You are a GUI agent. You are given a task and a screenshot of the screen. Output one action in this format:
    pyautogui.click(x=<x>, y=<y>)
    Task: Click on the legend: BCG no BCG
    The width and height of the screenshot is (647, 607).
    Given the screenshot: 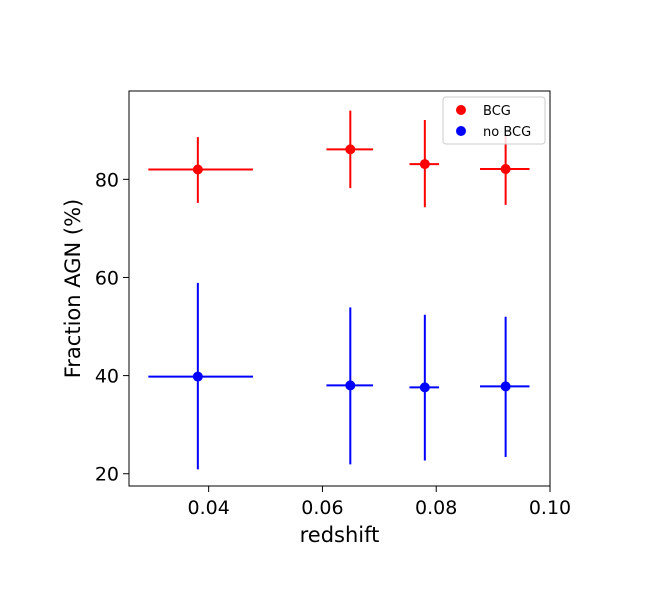 What is the action you would take?
    pyautogui.click(x=494, y=120)
    